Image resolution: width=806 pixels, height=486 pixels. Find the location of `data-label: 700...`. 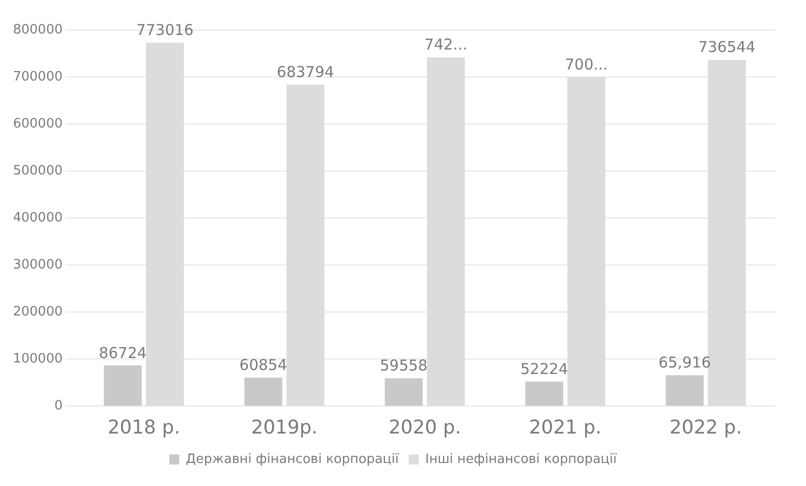

data-label: 700... is located at coordinates (586, 64).